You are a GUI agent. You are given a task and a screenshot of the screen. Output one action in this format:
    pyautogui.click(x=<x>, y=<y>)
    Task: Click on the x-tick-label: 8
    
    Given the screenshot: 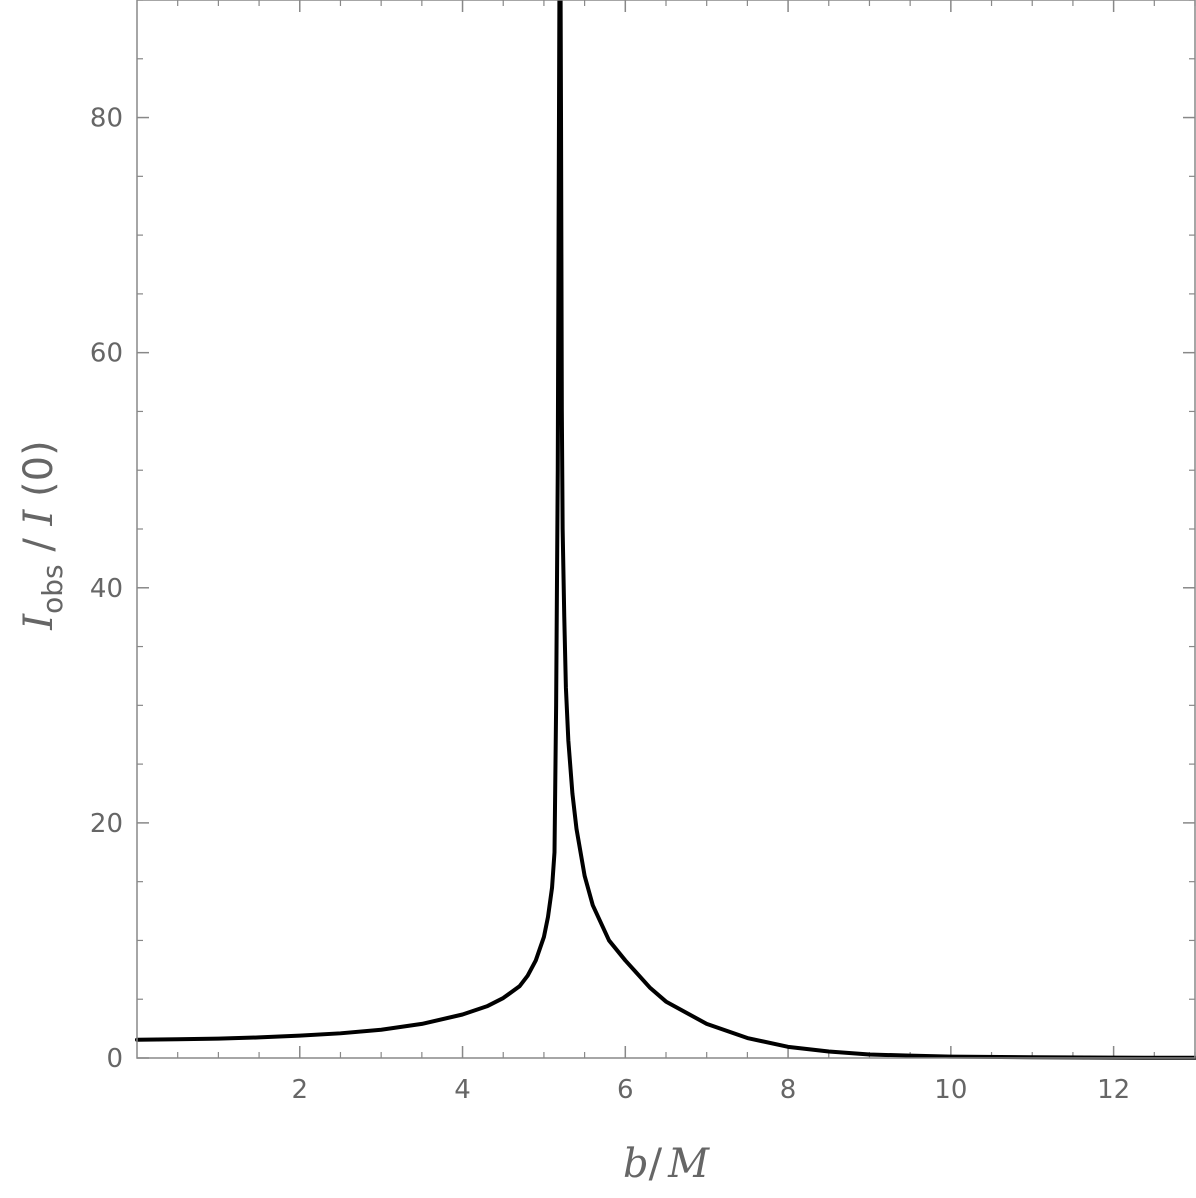 What is the action you would take?
    pyautogui.click(x=788, y=1090)
    